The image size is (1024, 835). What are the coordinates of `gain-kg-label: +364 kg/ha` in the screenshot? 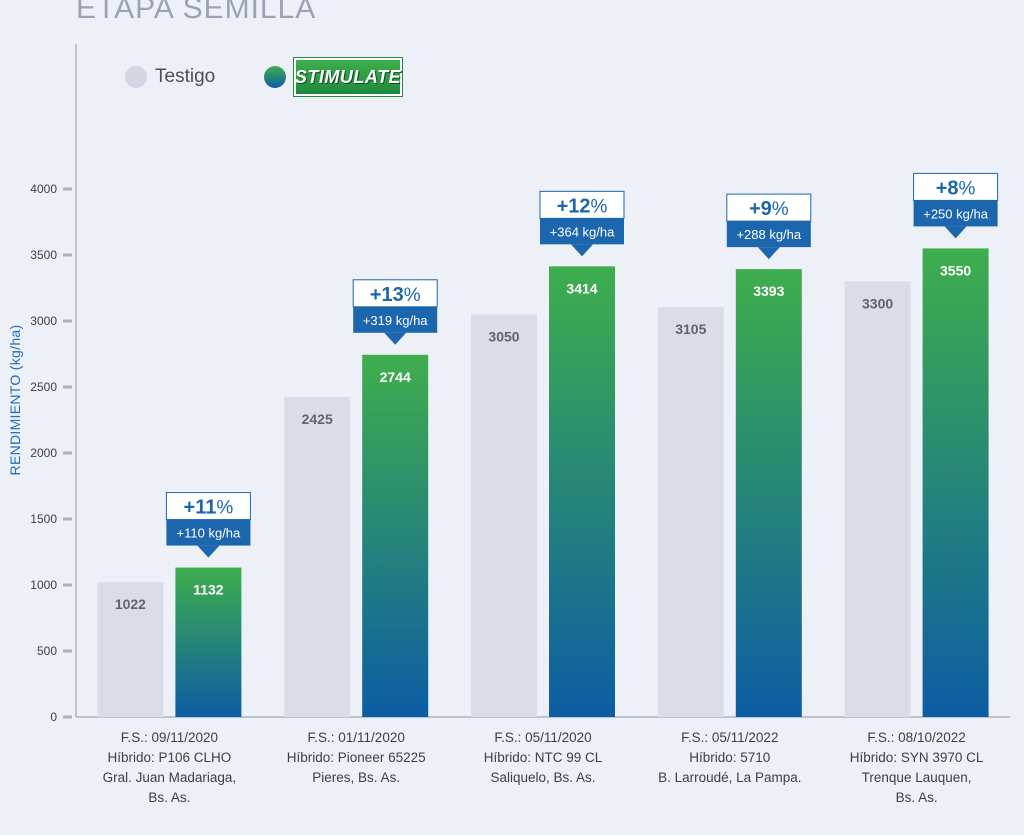 It's located at (582, 231).